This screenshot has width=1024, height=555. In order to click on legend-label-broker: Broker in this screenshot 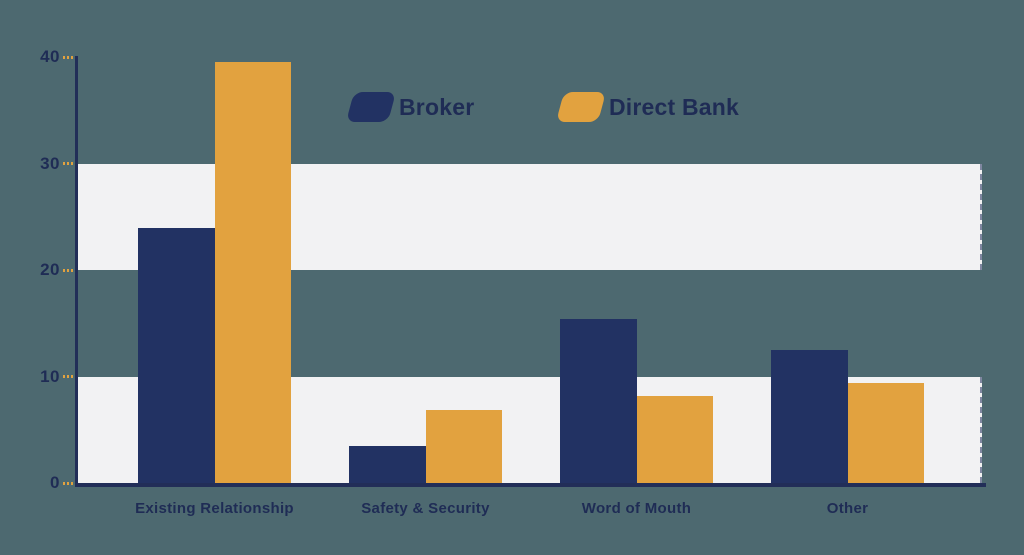, I will do `click(437, 106)`.